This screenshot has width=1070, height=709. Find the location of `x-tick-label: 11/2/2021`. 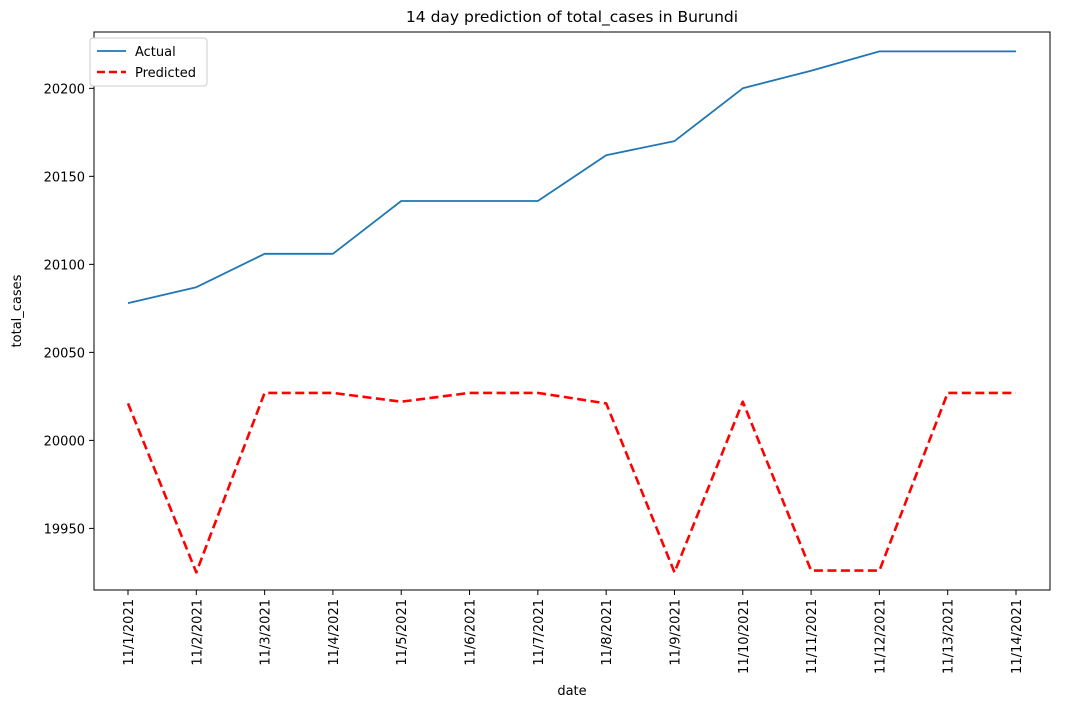

x-tick-label: 11/2/2021 is located at coordinates (197, 632).